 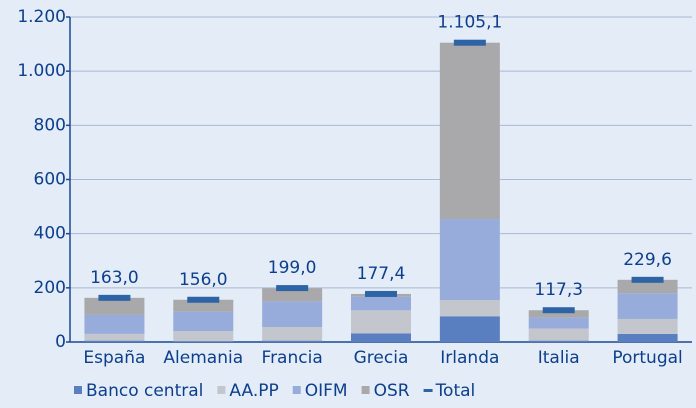 I want to click on value-label: 199,0, so click(x=292, y=268).